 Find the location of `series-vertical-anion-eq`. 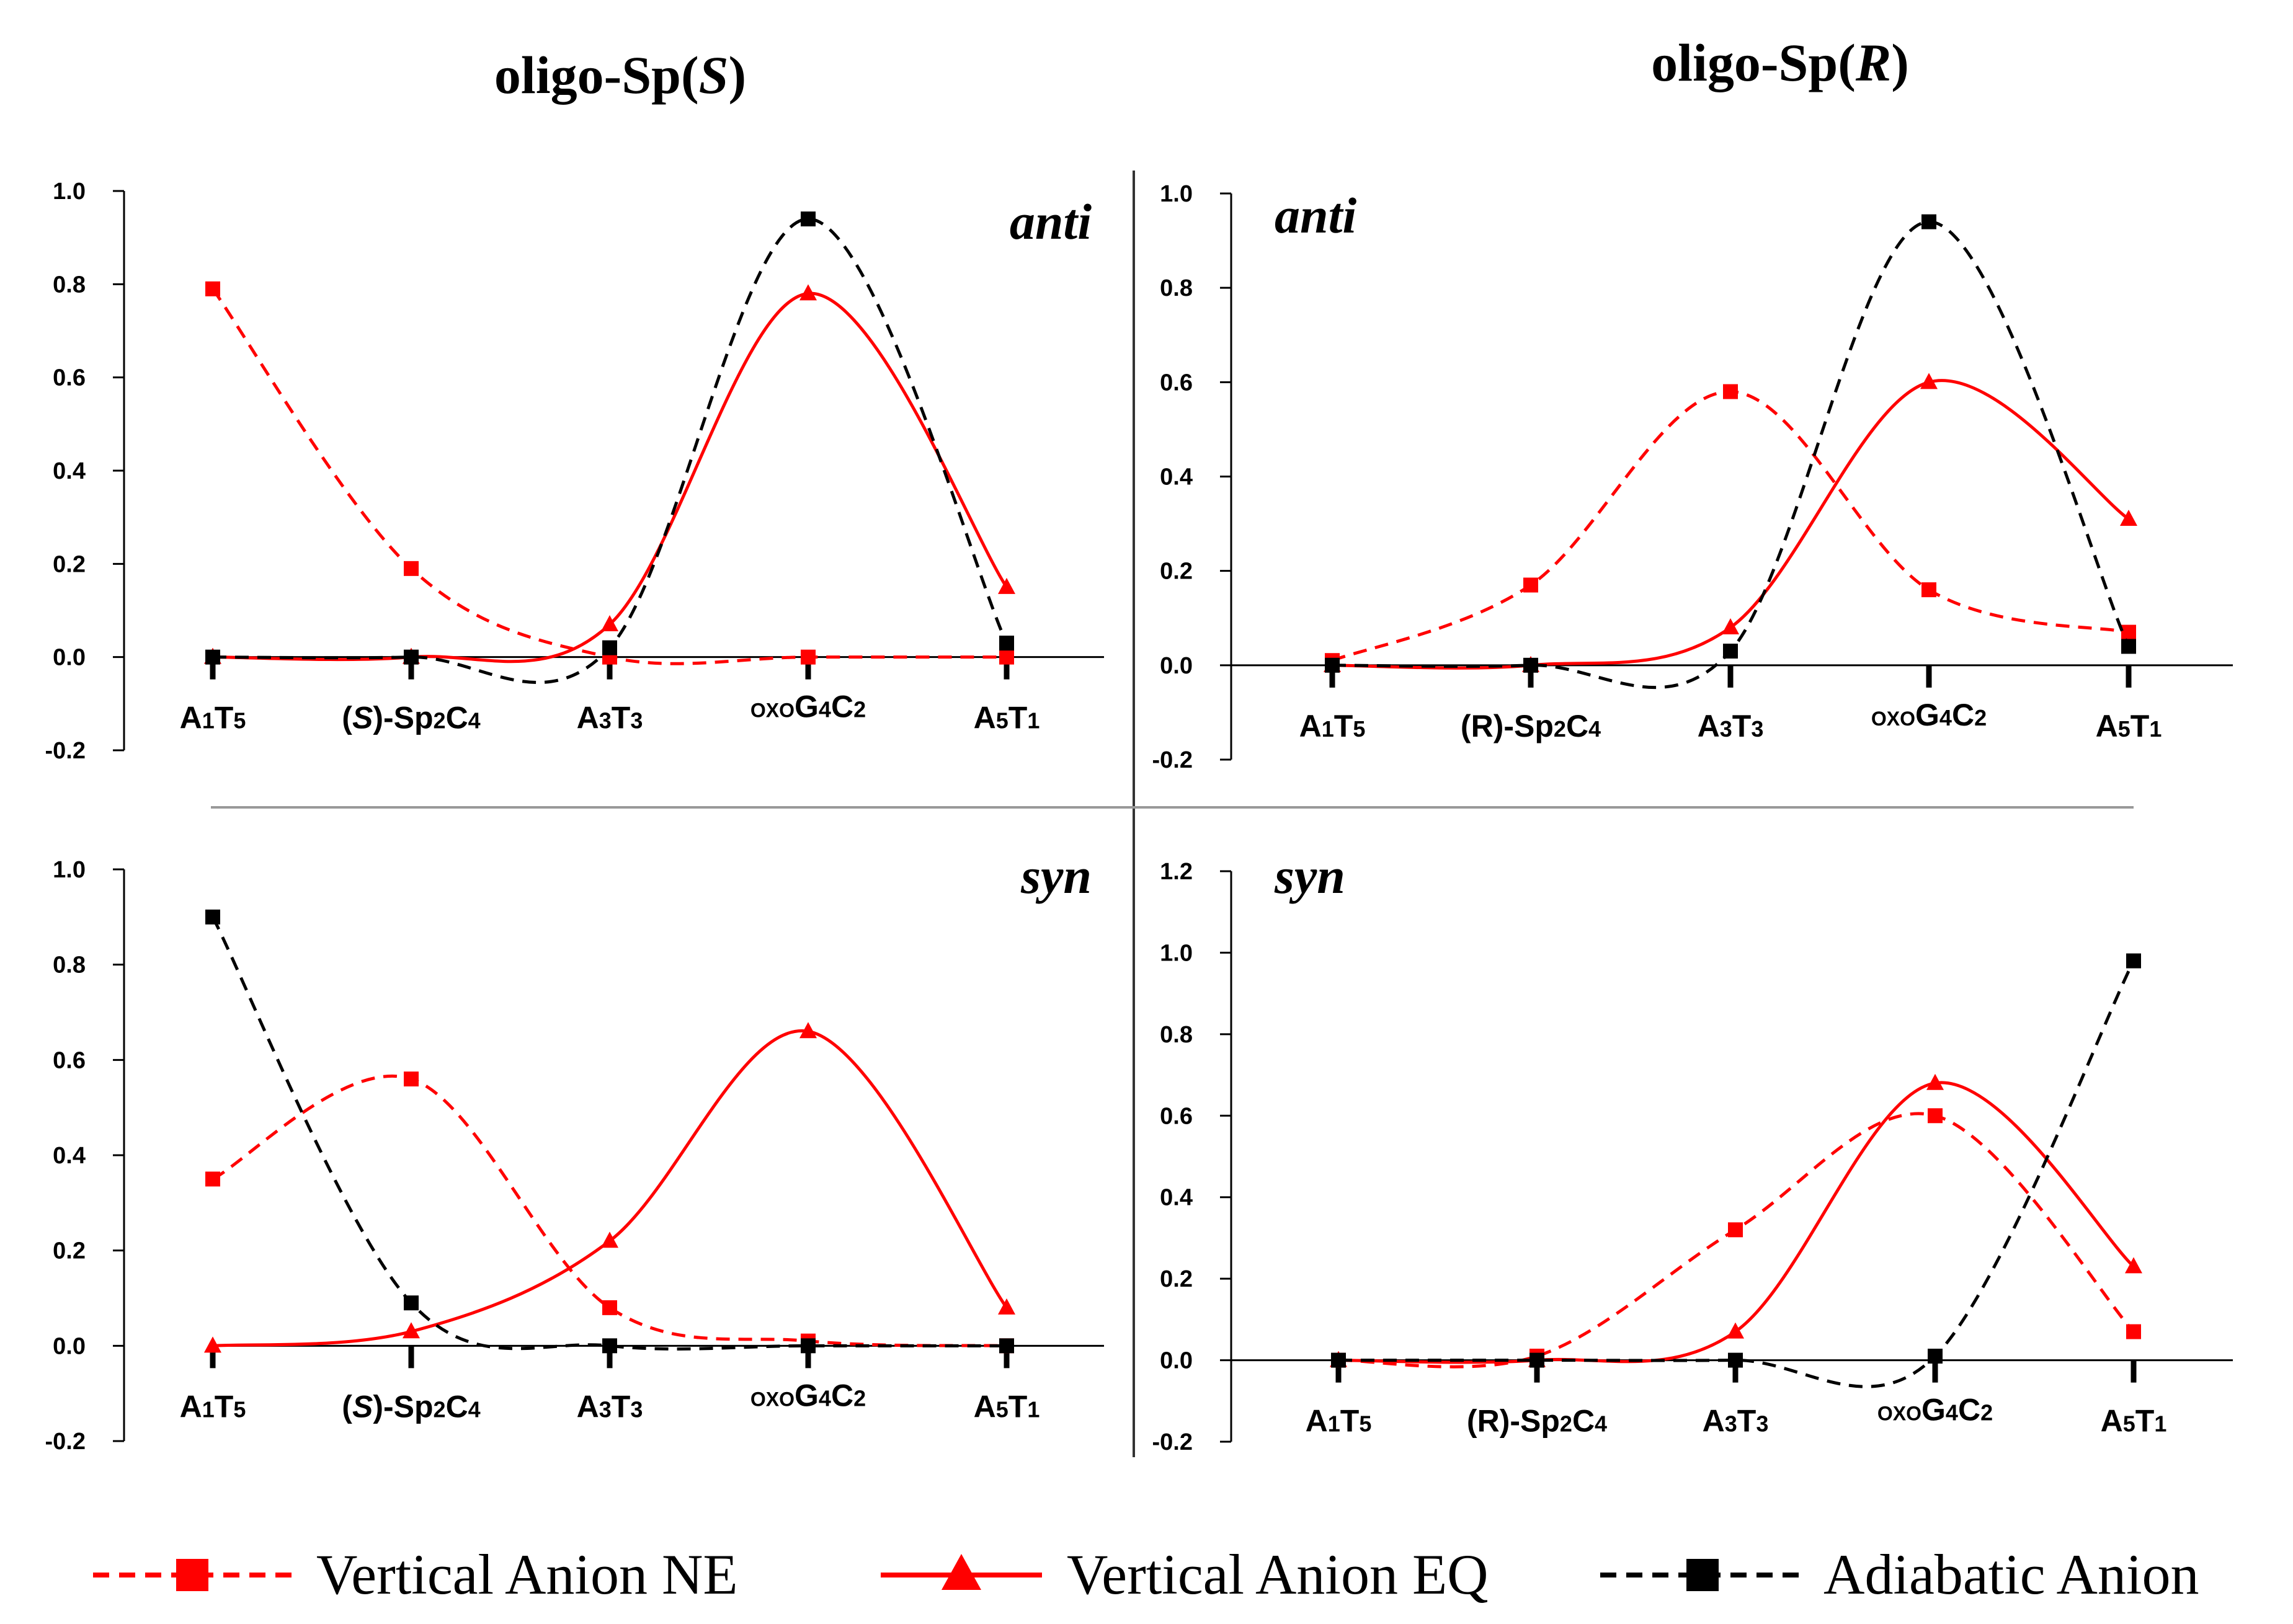

series-vertical-anion-eq is located at coordinates (609, 1187).